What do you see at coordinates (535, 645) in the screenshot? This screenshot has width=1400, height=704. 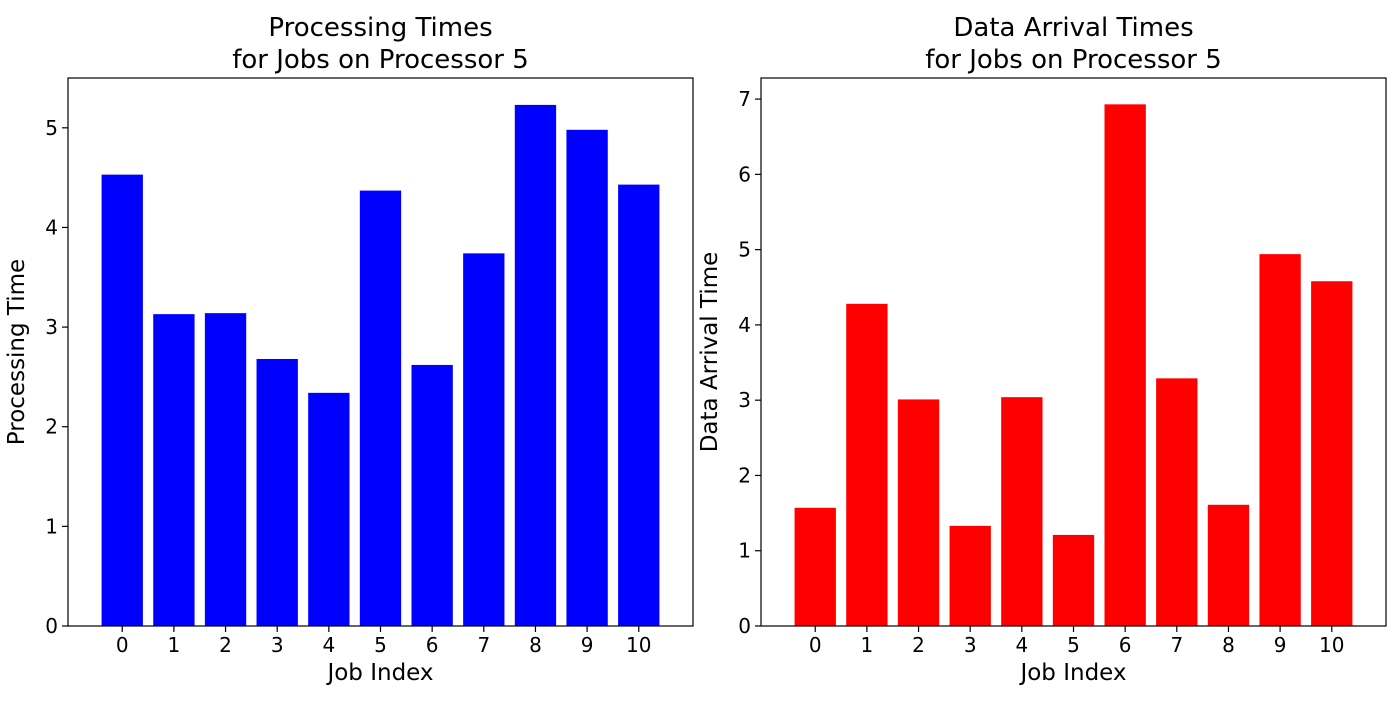 I see `processing-xtick-label-8: 8` at bounding box center [535, 645].